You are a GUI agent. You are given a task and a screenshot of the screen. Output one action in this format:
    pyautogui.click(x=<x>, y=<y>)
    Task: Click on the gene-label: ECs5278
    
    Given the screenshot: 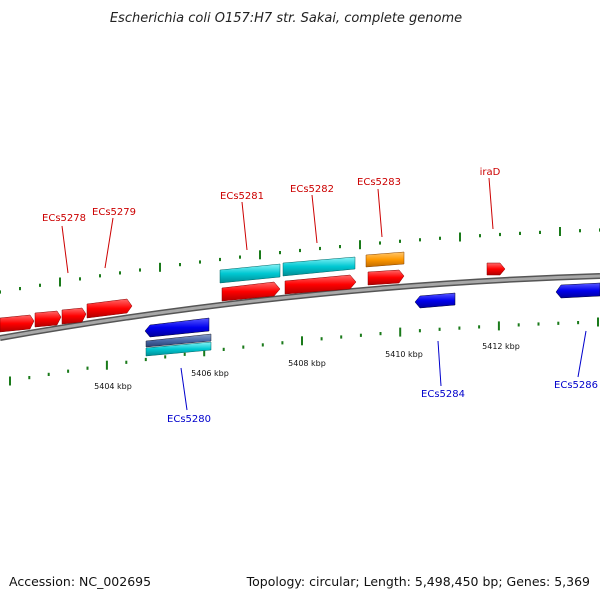 What is the action you would take?
    pyautogui.click(x=64, y=218)
    